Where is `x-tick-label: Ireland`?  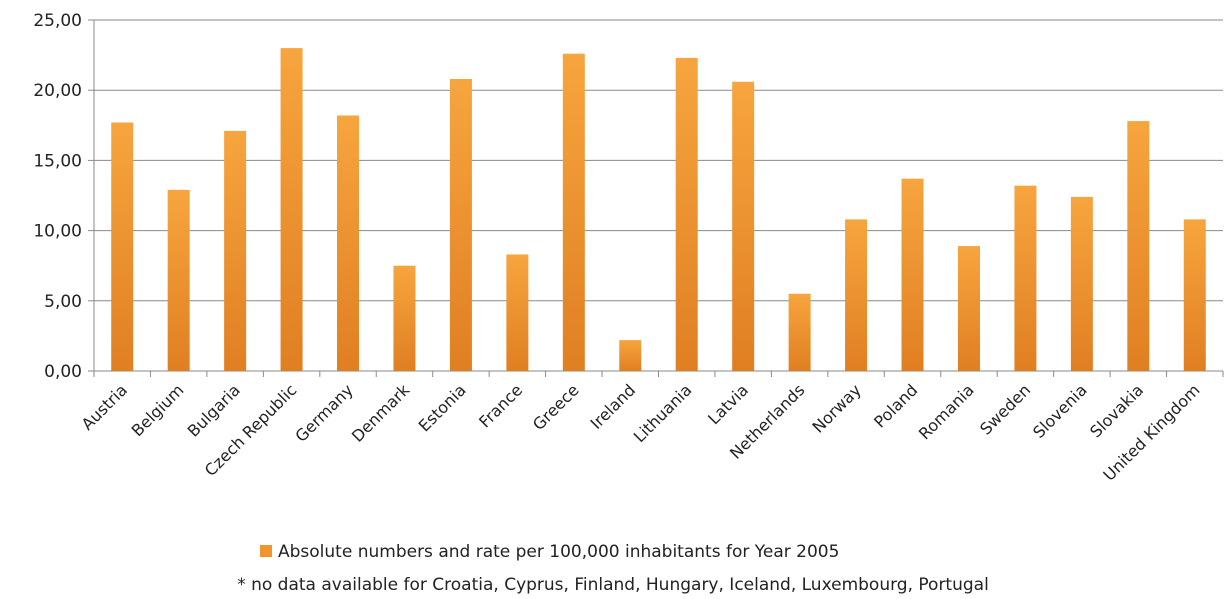 x-tick-label: Ireland is located at coordinates (613, 406).